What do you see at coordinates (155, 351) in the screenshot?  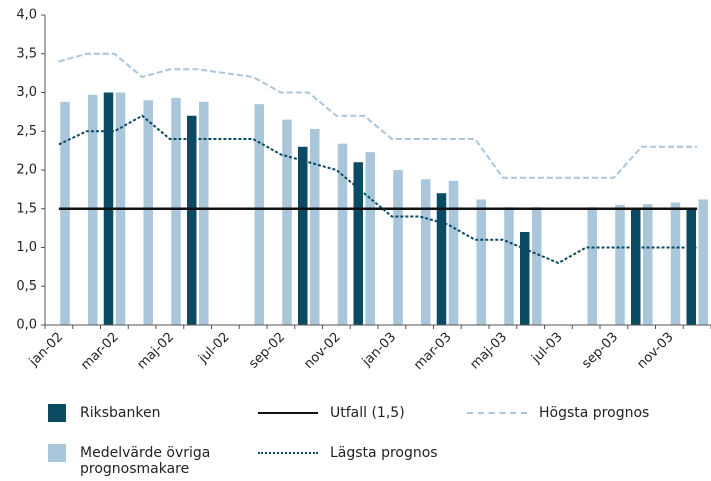 I see `x-tick-label: maj-02` at bounding box center [155, 351].